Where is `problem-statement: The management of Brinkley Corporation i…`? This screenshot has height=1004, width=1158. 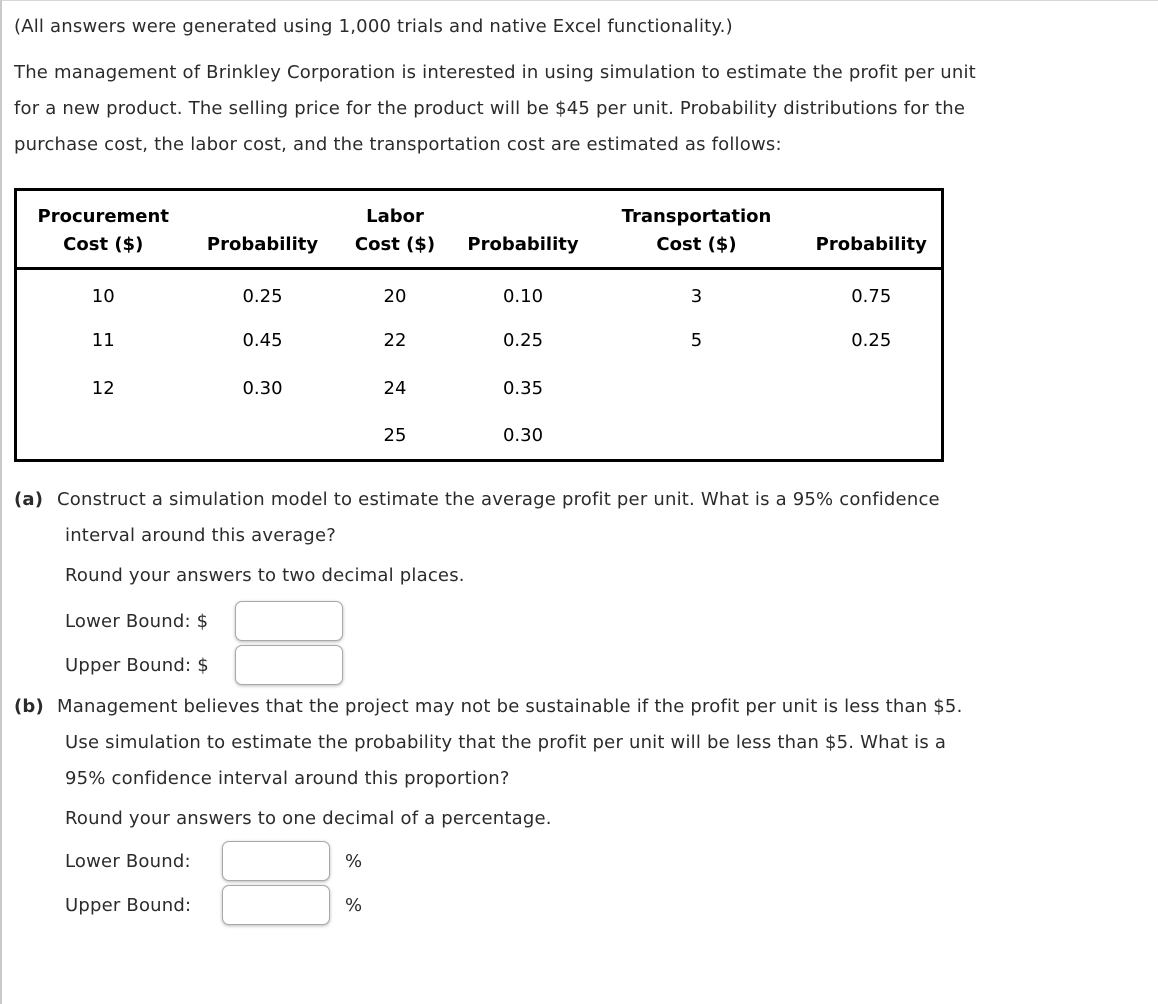 problem-statement: The management of Brinkley Corporation i… is located at coordinates (581, 109).